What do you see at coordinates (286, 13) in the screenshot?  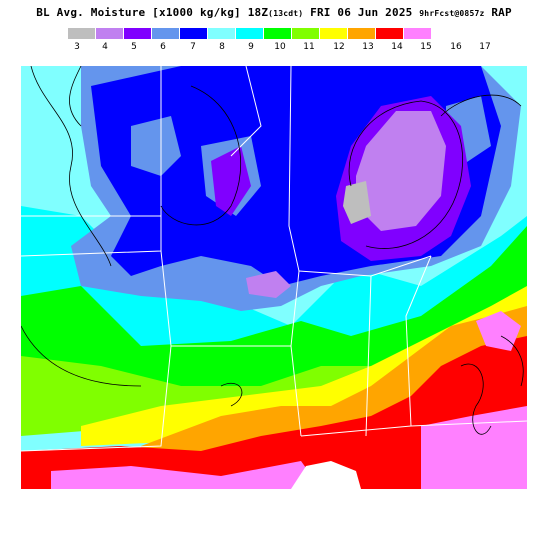 I see `title-local-time: (13cdt)` at bounding box center [286, 13].